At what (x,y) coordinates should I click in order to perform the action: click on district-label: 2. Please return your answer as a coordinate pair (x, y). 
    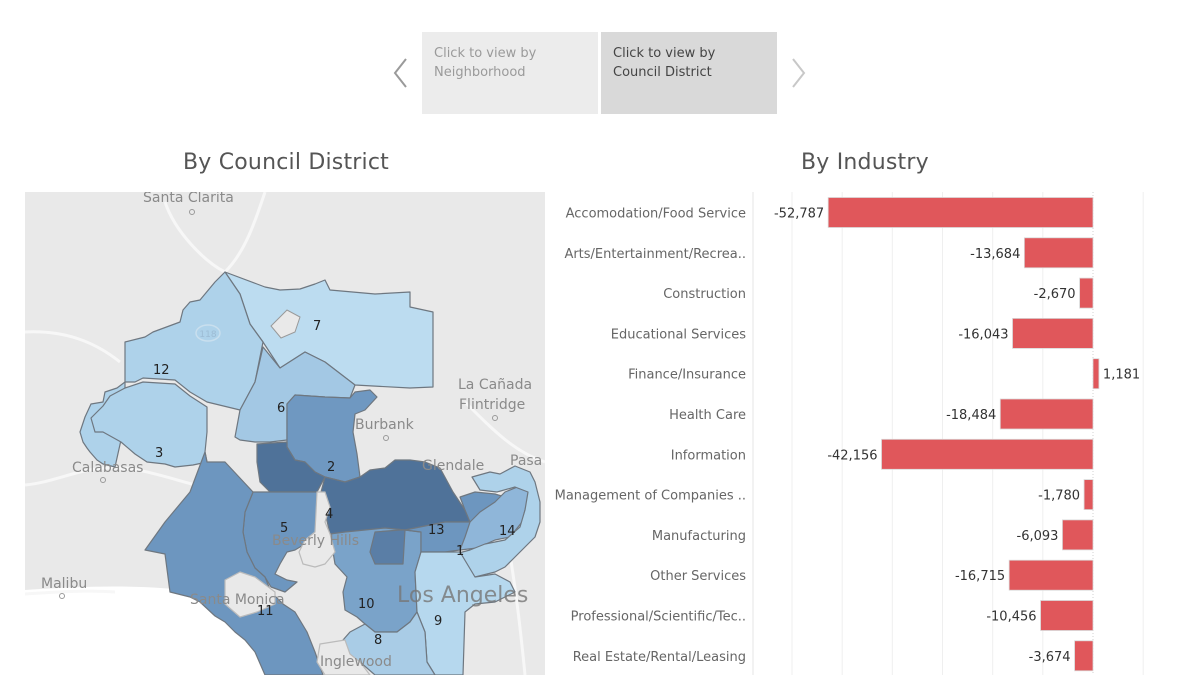
    Looking at the image, I should click on (331, 467).